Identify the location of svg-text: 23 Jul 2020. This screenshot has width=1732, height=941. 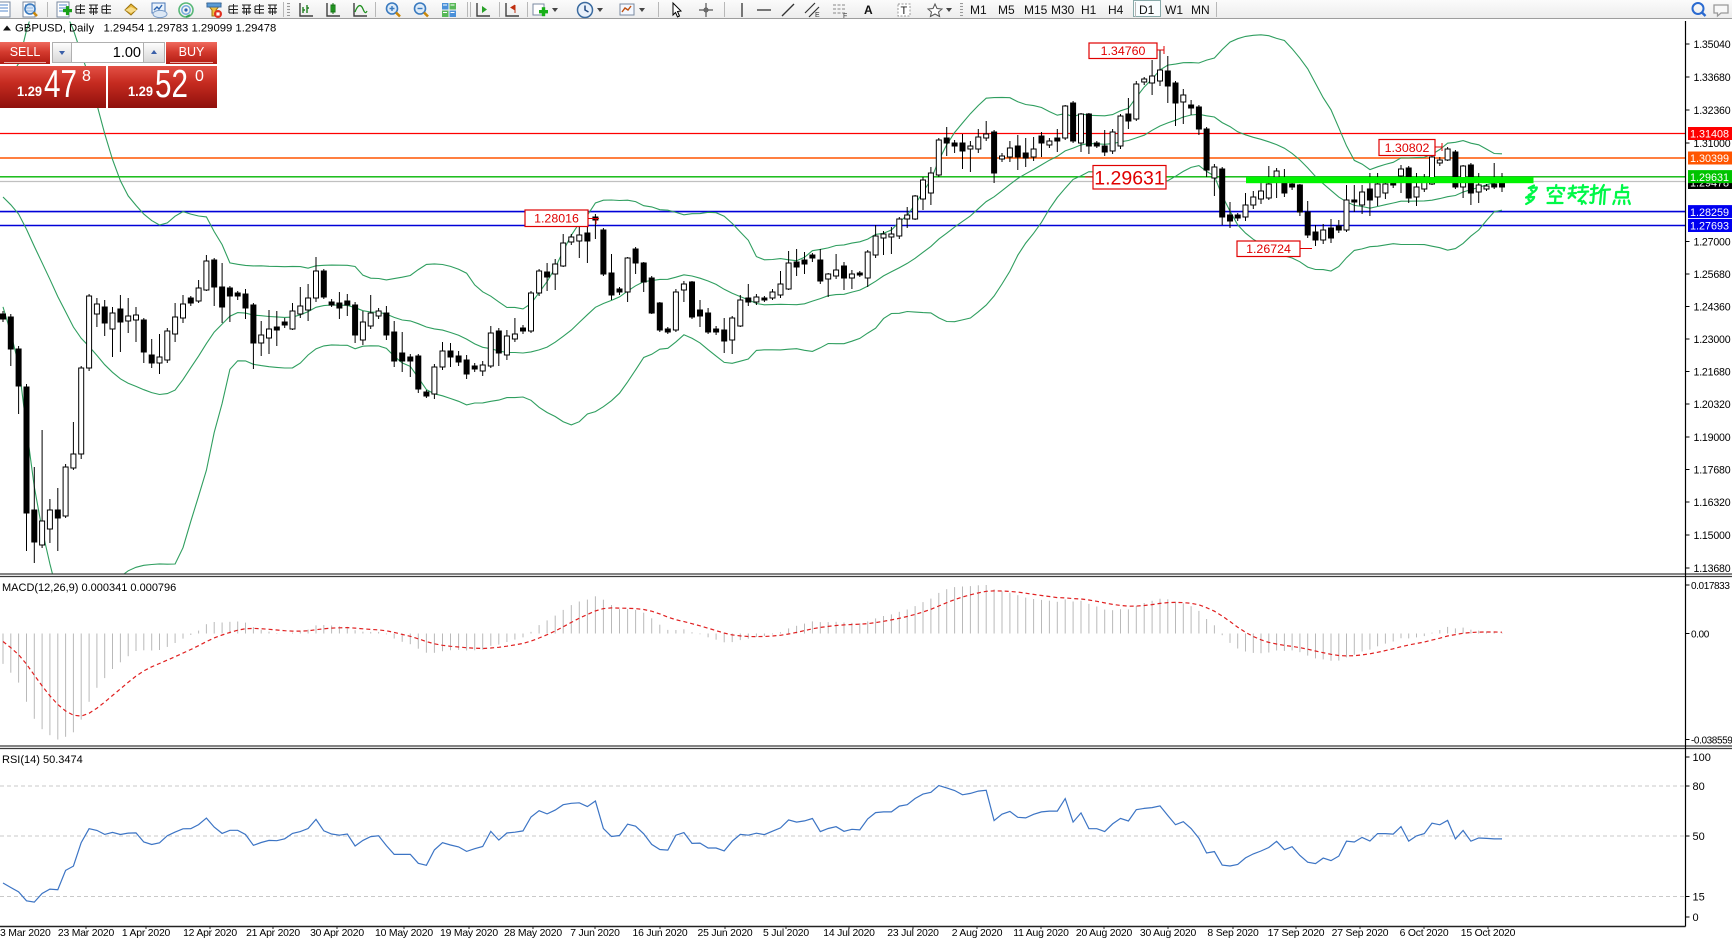
(913, 933).